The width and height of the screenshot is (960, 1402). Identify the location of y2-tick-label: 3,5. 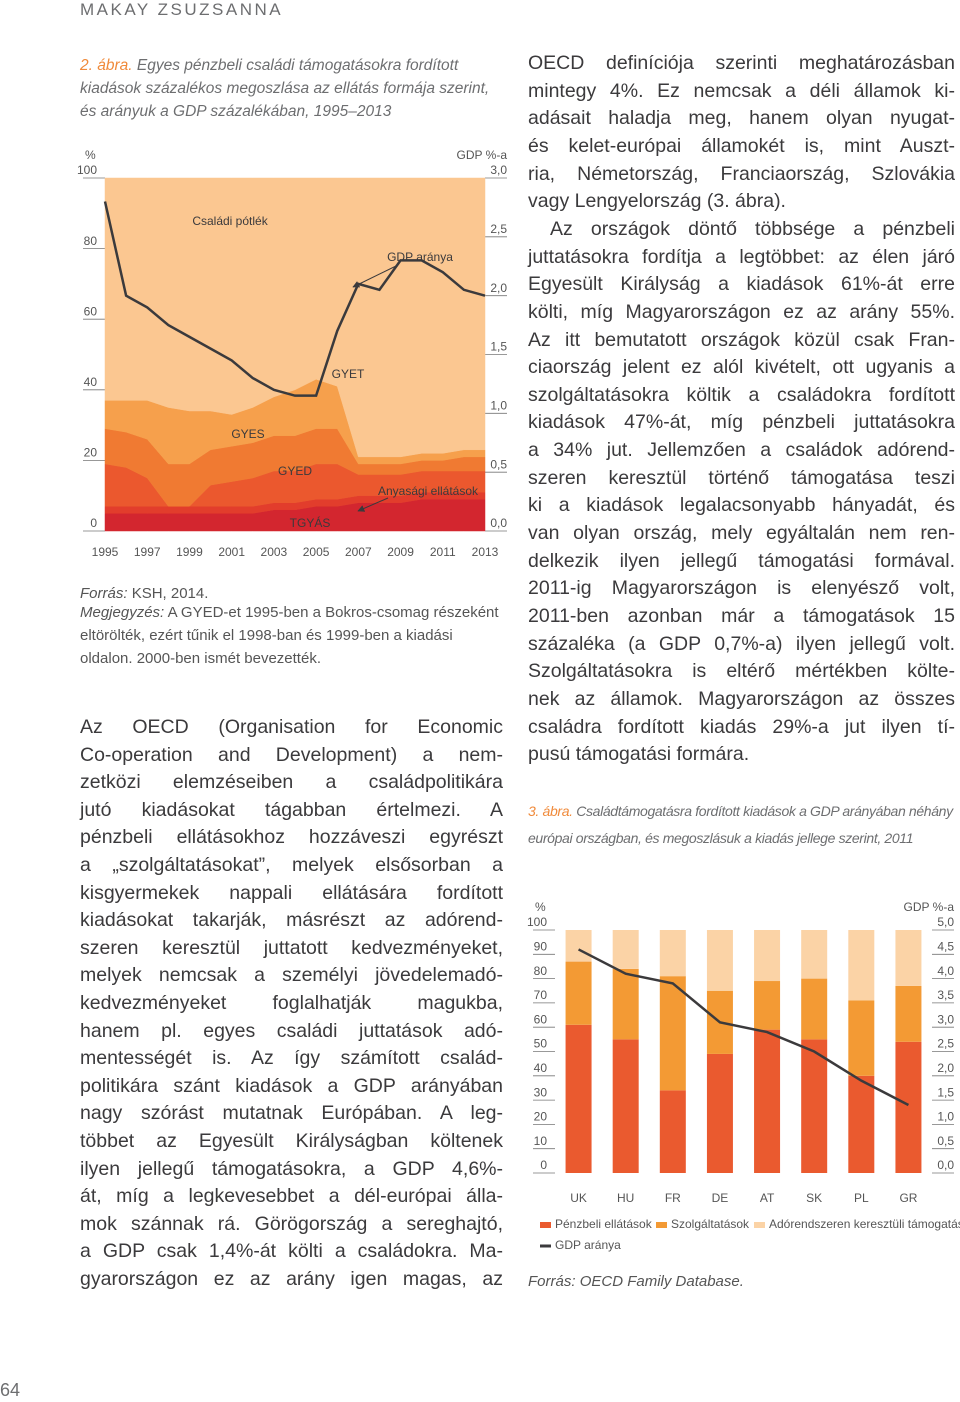
(945, 995).